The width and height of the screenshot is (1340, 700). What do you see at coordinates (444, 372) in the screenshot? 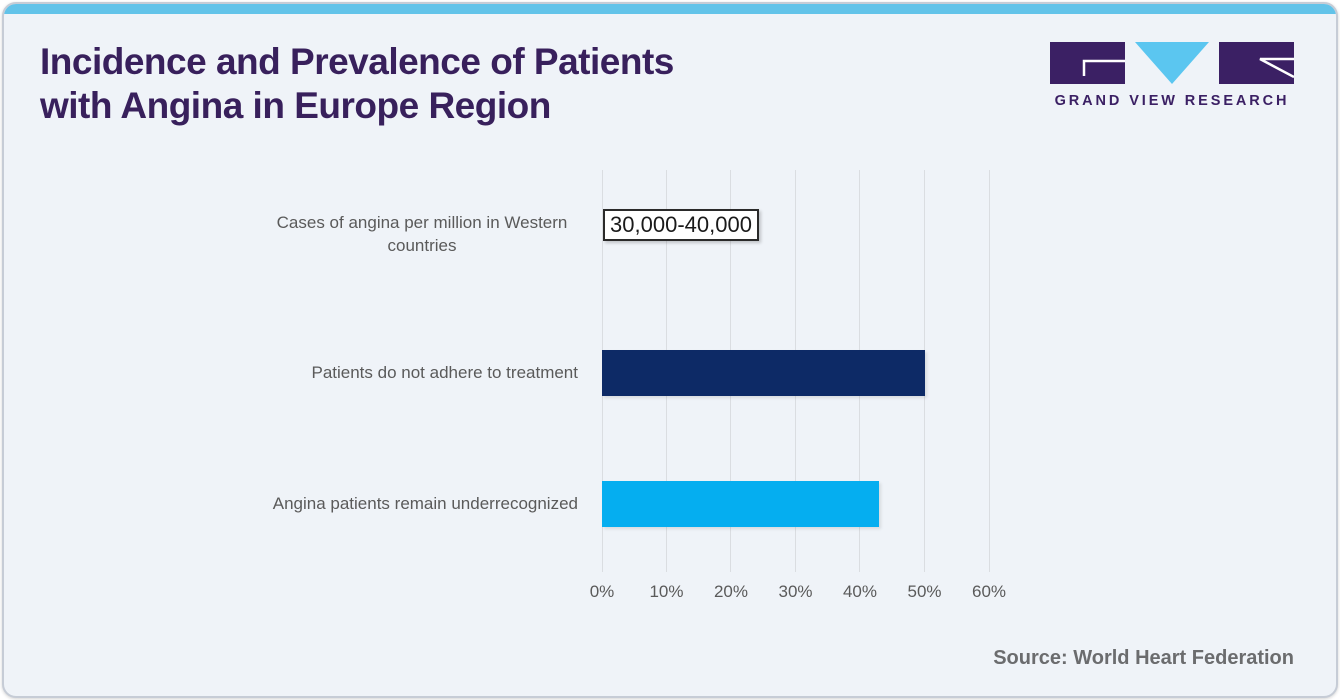
I see `category-label: Patients do not adhere to treatment` at bounding box center [444, 372].